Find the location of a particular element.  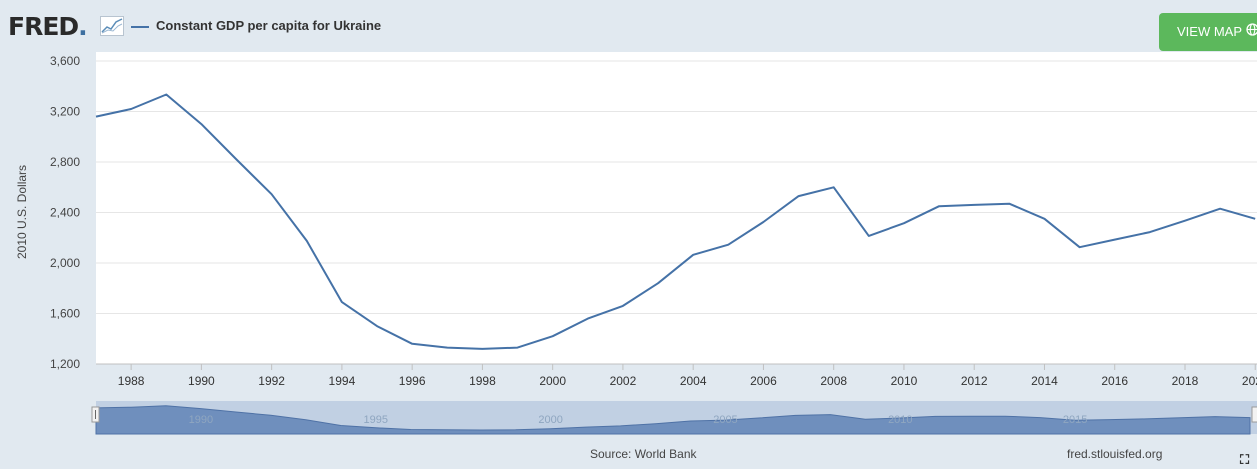

y-tick-label: 2,400 is located at coordinates (65, 213).